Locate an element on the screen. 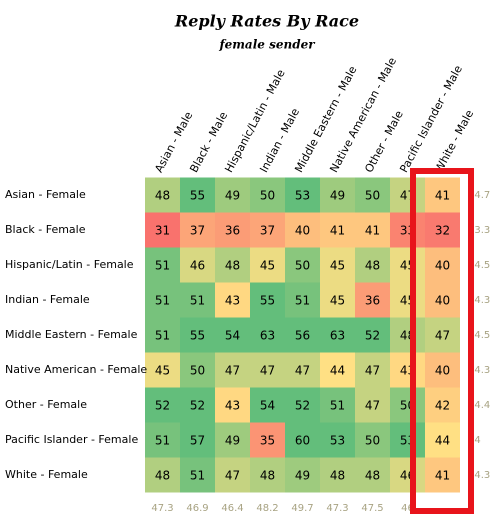  column-mean: 46.4 is located at coordinates (232, 508).